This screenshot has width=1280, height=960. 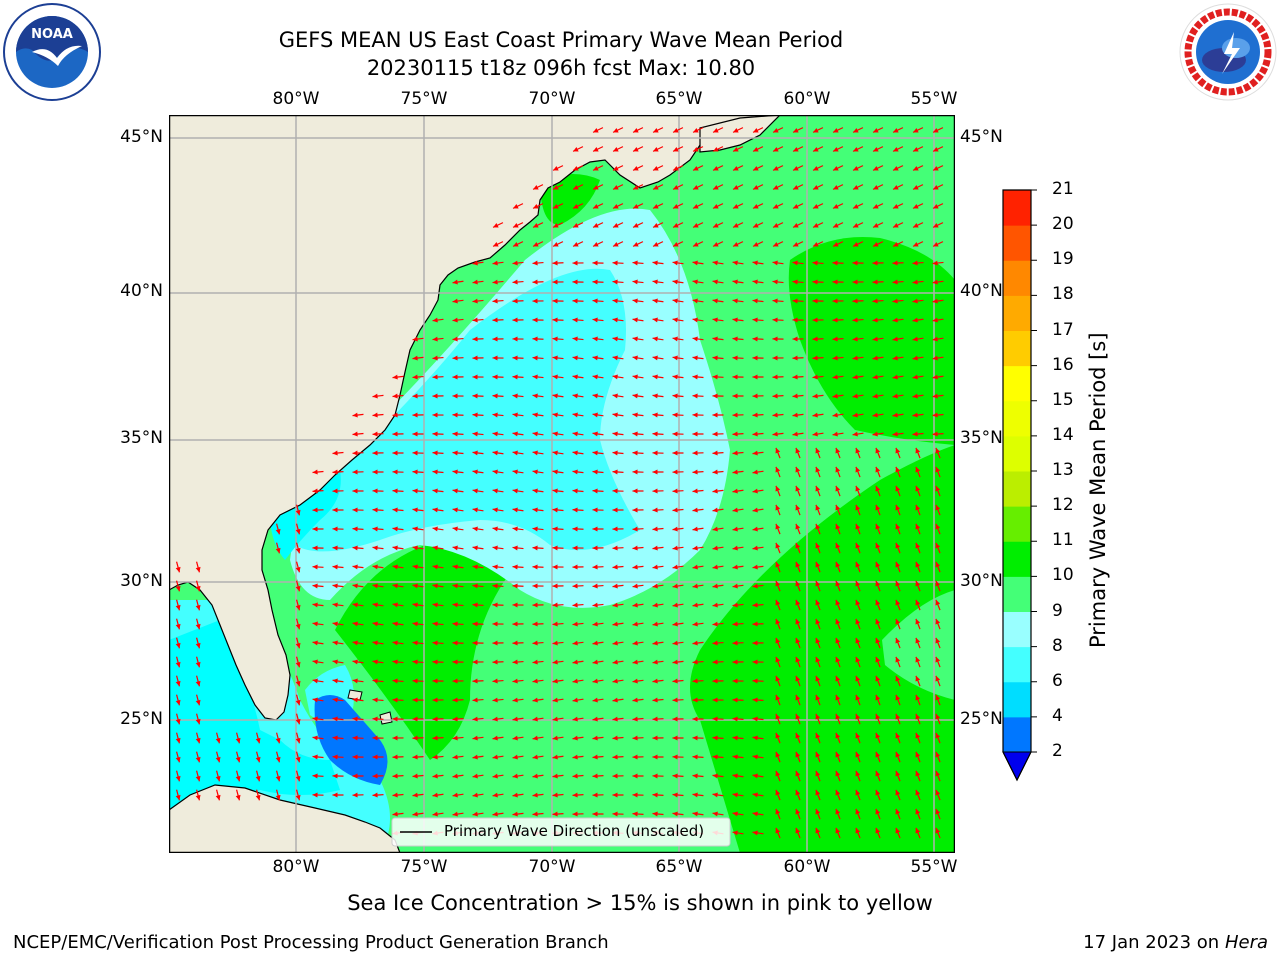 I want to click on colorbar-under-arrow, so click(x=1017, y=766).